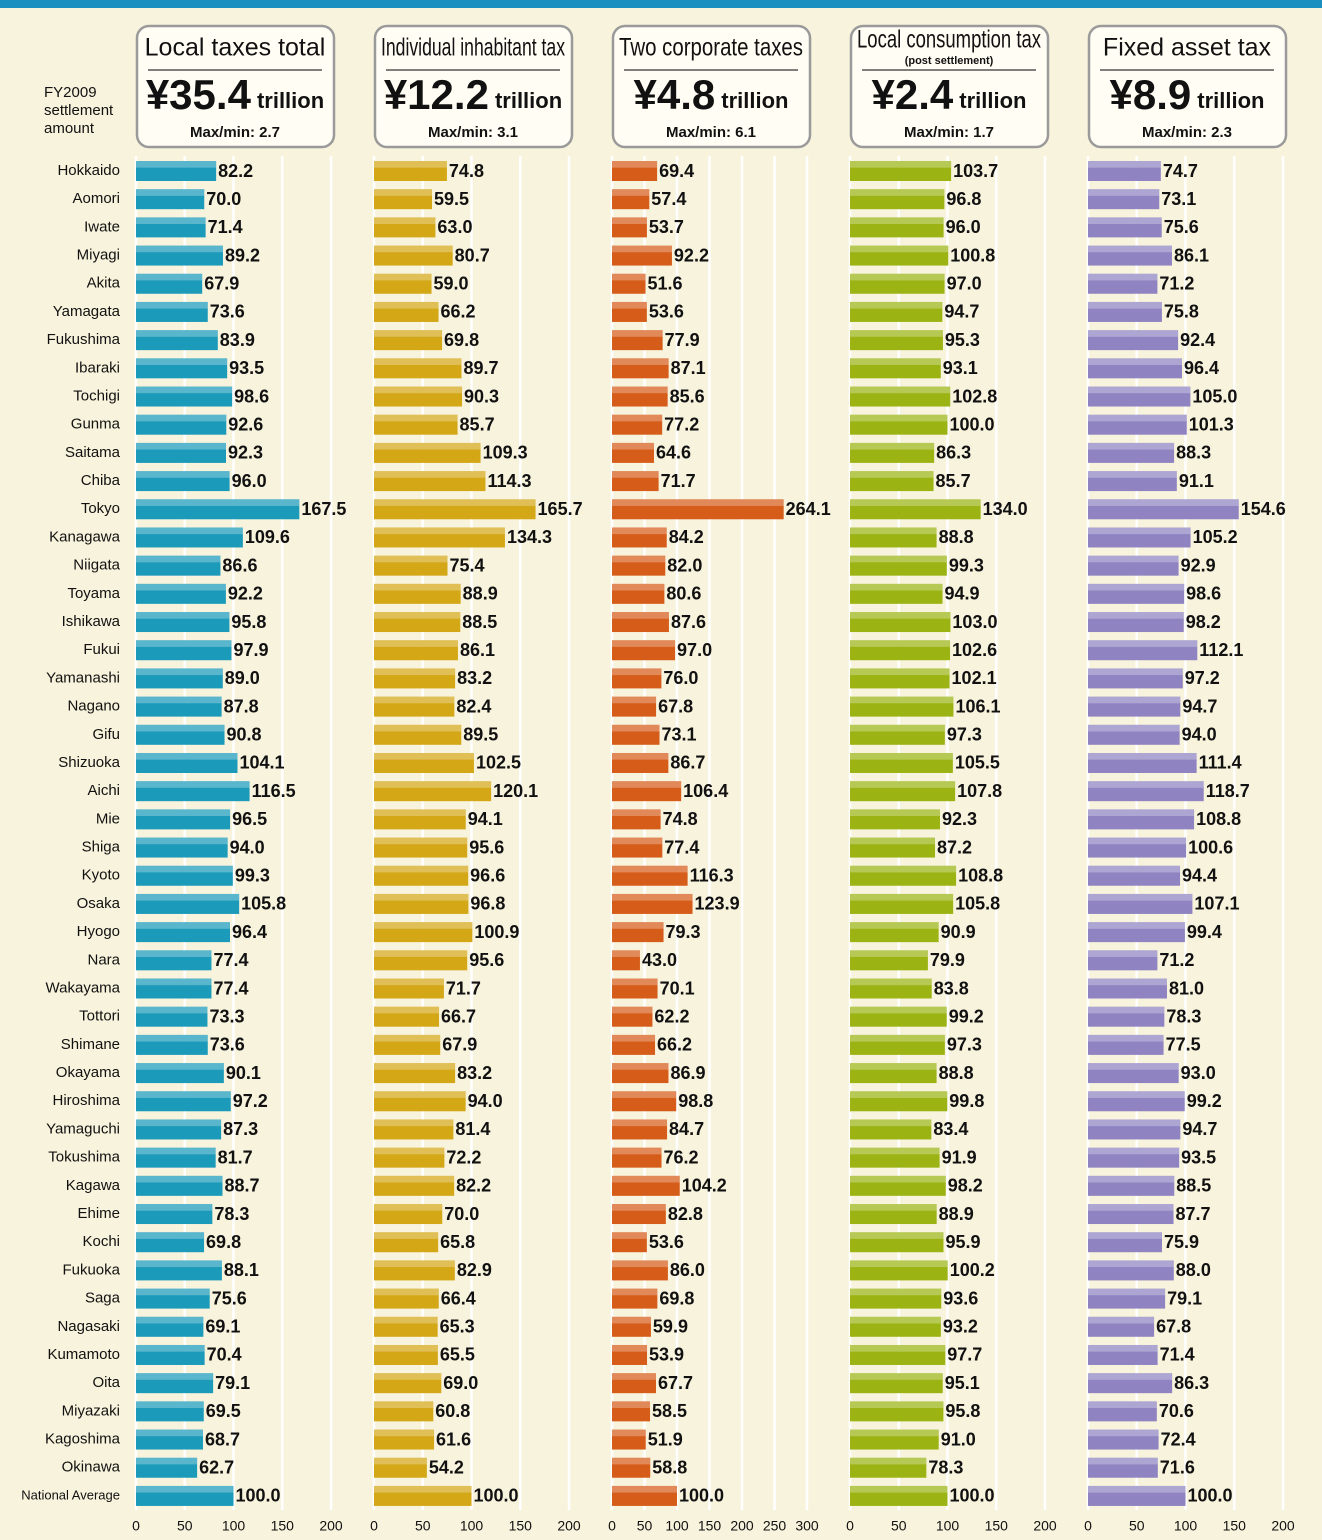  What do you see at coordinates (1199, 876) in the screenshot?
I see `value-label: 94.4` at bounding box center [1199, 876].